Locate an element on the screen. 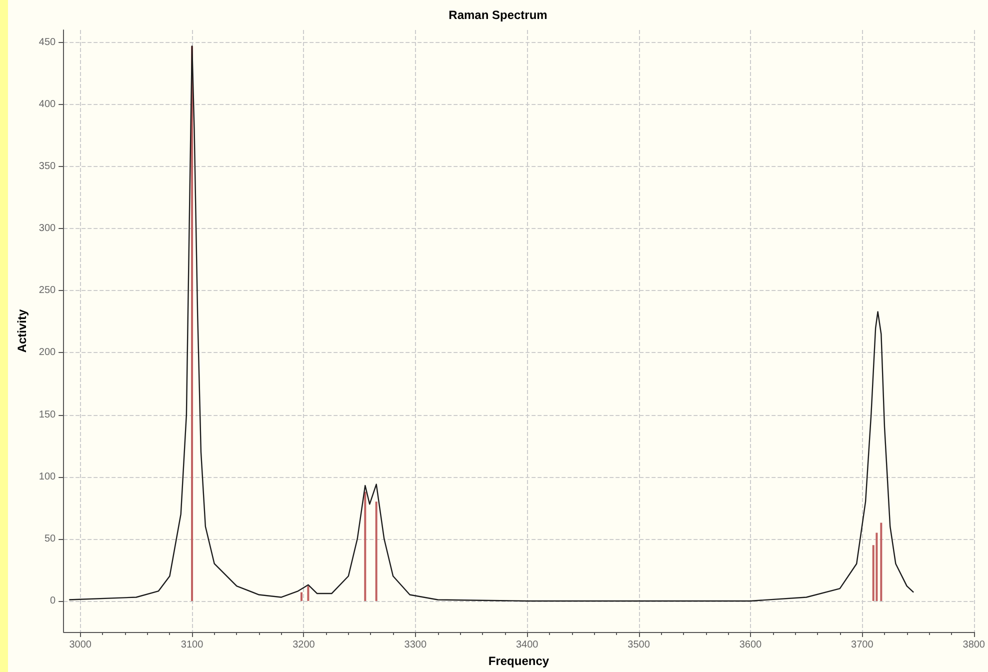 This screenshot has height=672, width=988. x-tick-label: 3000 is located at coordinates (80, 645).